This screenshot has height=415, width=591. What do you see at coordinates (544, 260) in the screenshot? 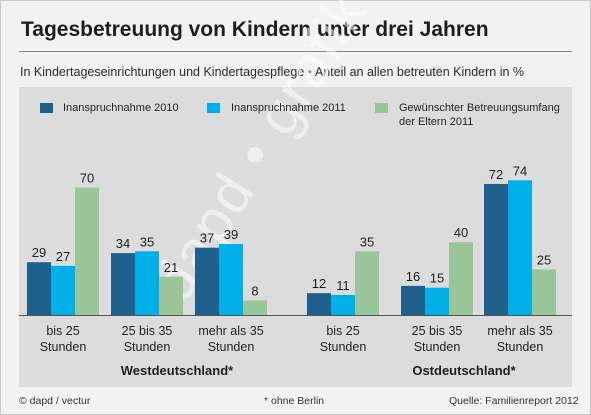
I see `value-label-ost-mehr-als-35-wish: 25` at bounding box center [544, 260].